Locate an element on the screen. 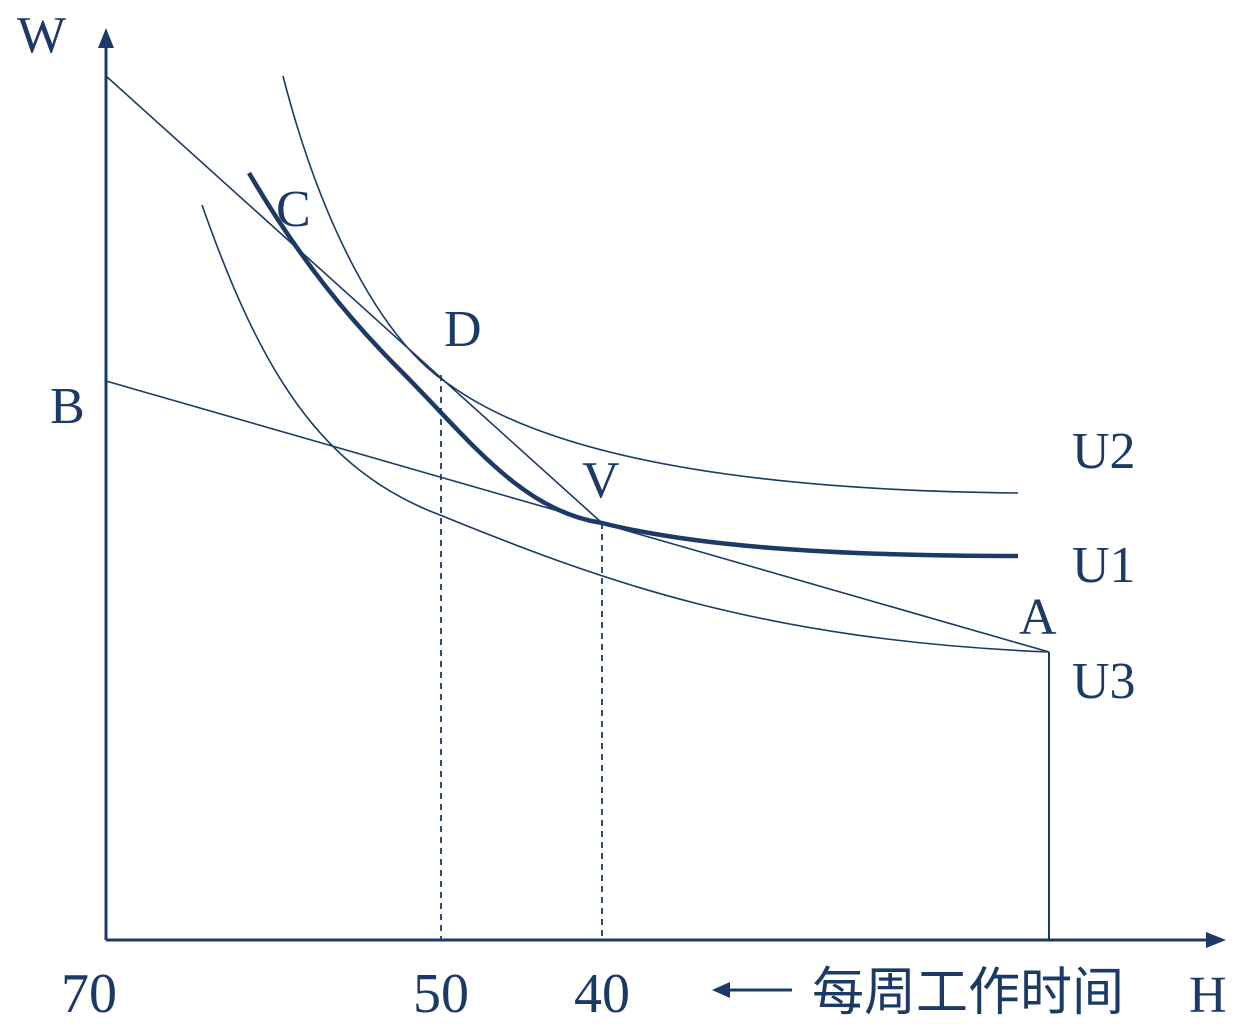 Image resolution: width=1237 pixels, height=1024 pixels. point-label-d: D is located at coordinates (463, 329).